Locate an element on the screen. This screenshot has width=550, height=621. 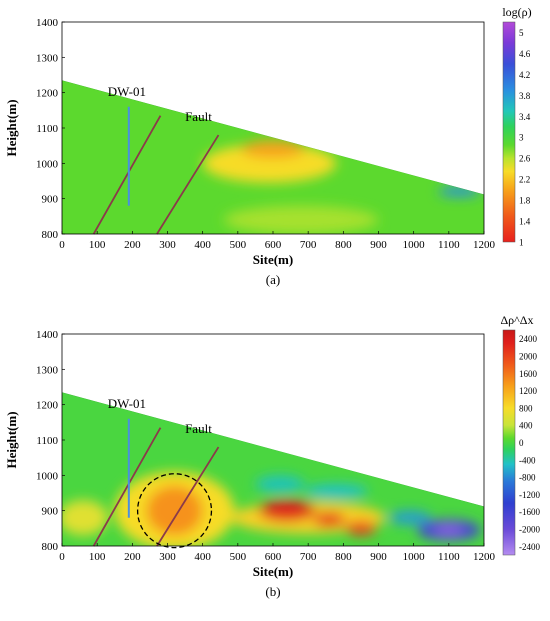
colorbar-tick-label: 1200 is located at coordinates (528, 391).